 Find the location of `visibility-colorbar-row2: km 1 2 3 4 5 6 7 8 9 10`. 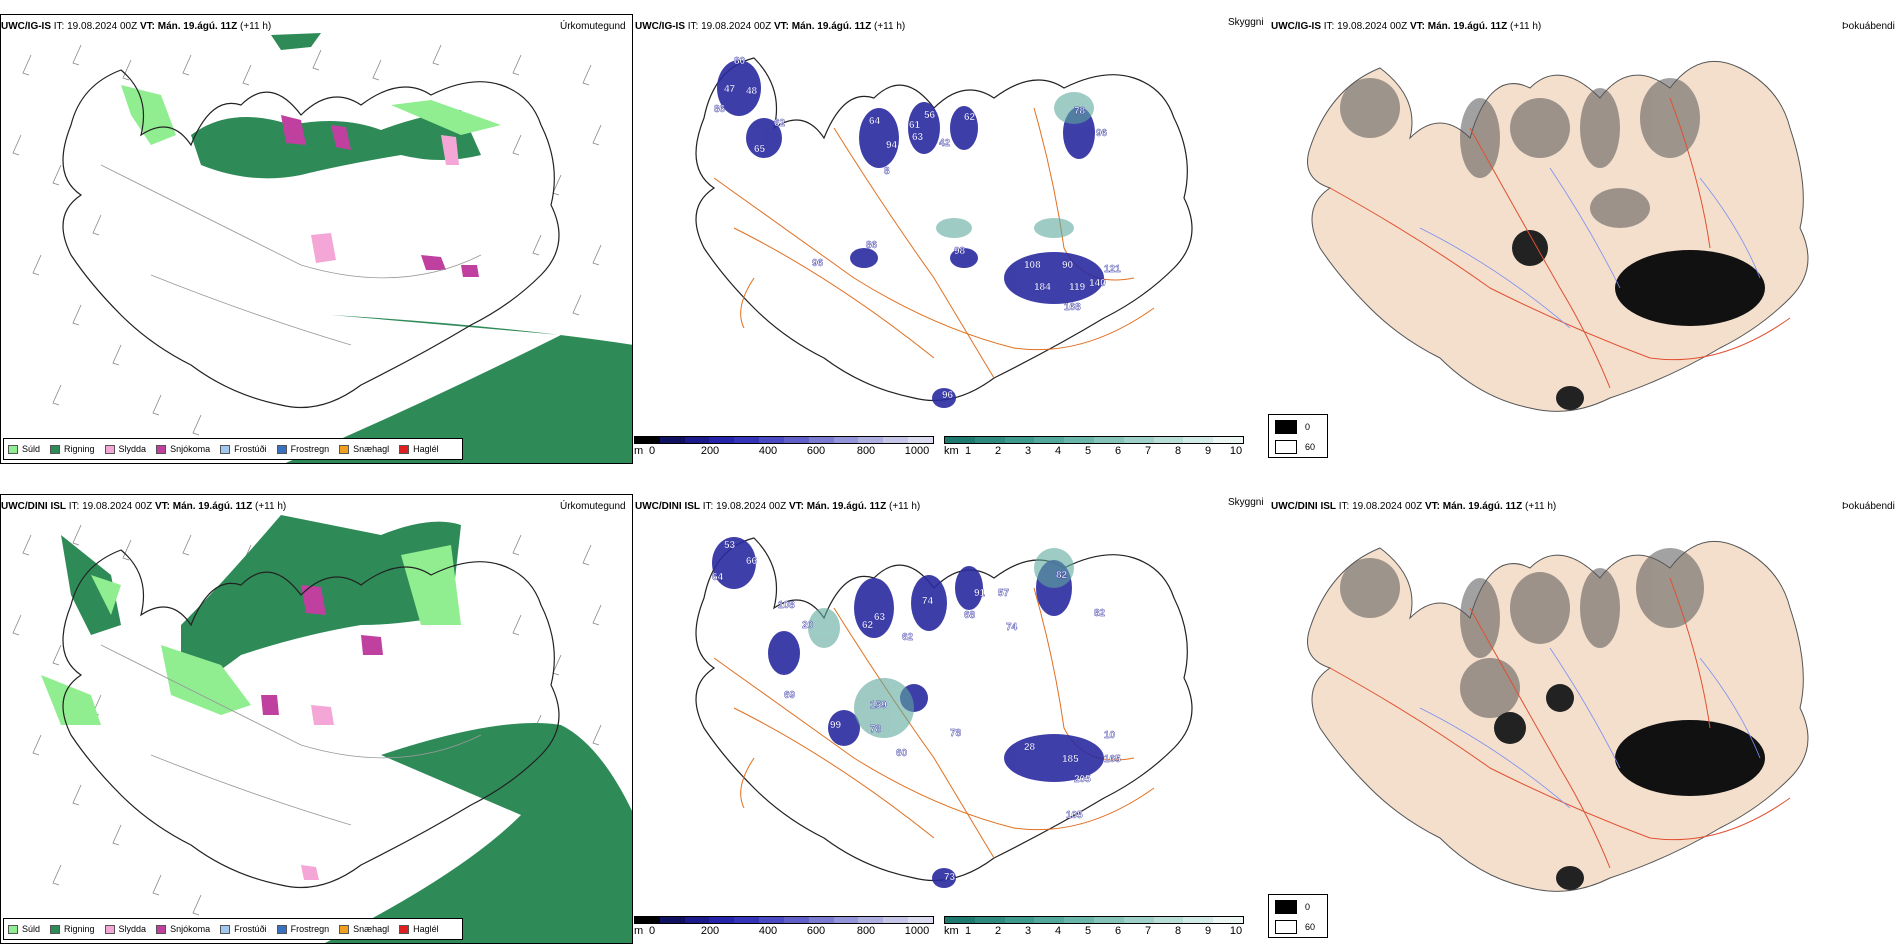

visibility-colorbar-row2: km 1 2 3 4 5 6 7 8 9 10 is located at coordinates (1099, 928).